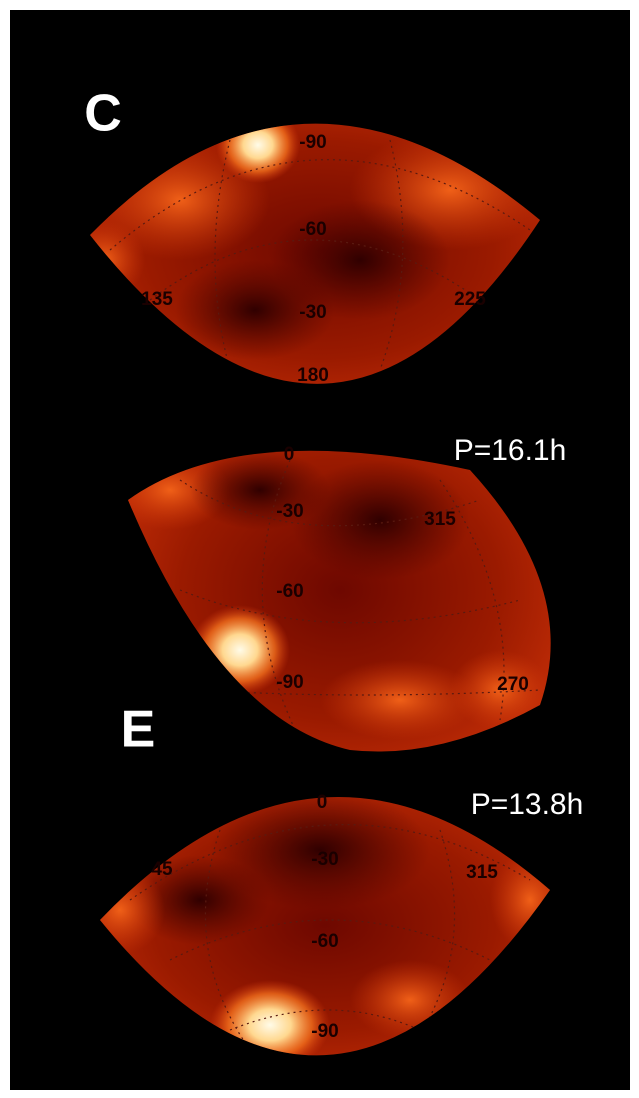  Describe the element at coordinates (162, 869) in the screenshot. I see `grid-label: 45` at that location.